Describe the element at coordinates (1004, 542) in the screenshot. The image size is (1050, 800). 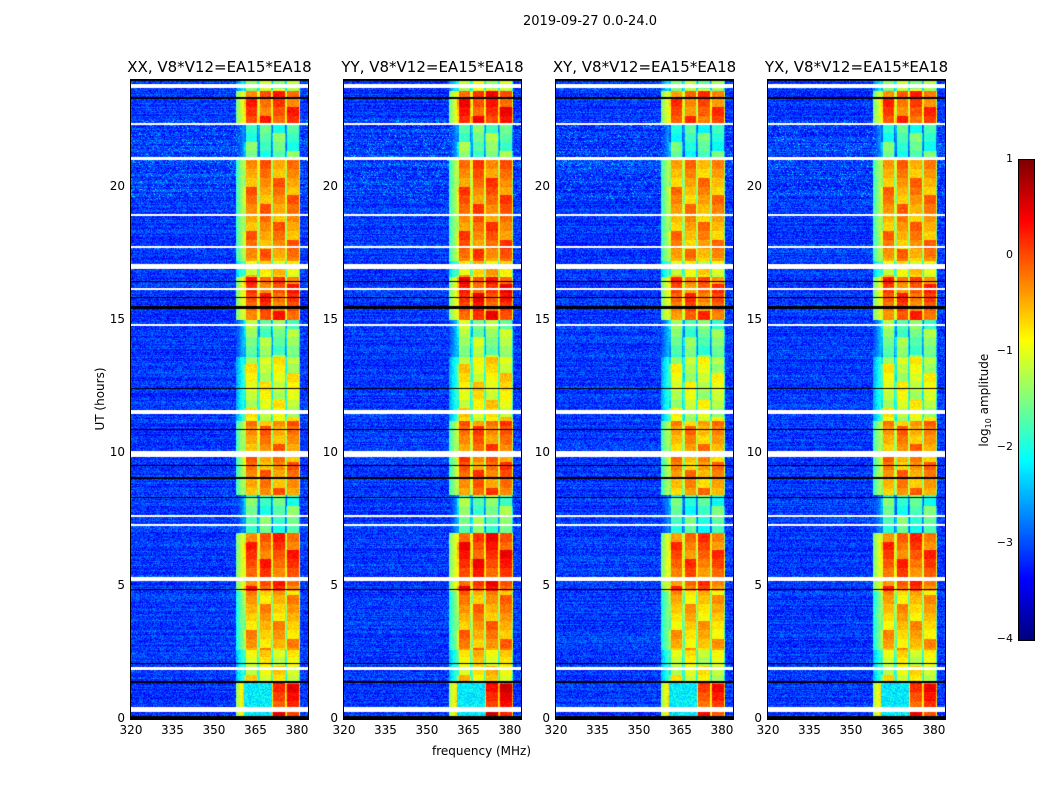
I see `colorbar-tick-label: −3` at that location.